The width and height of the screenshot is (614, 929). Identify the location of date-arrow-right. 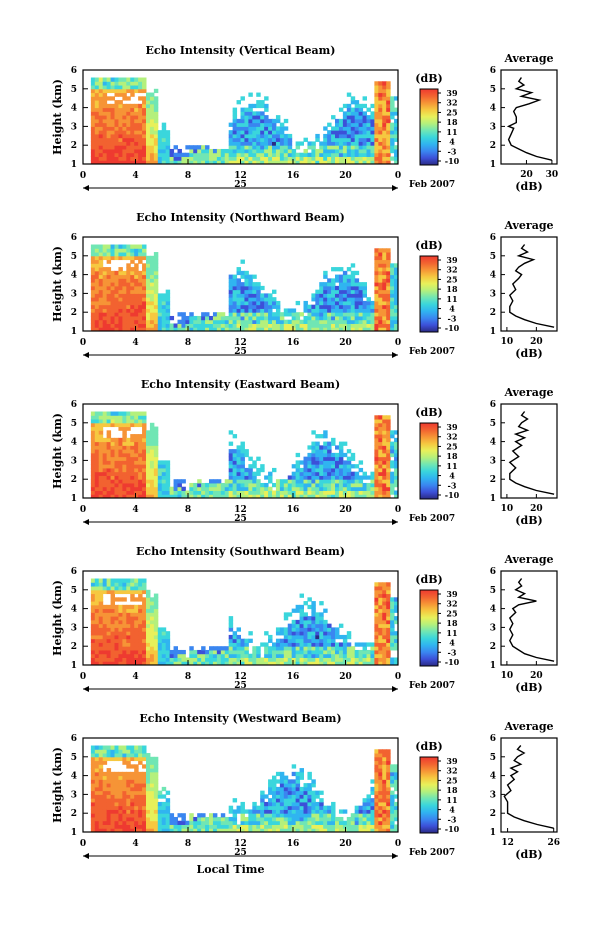
(395, 522).